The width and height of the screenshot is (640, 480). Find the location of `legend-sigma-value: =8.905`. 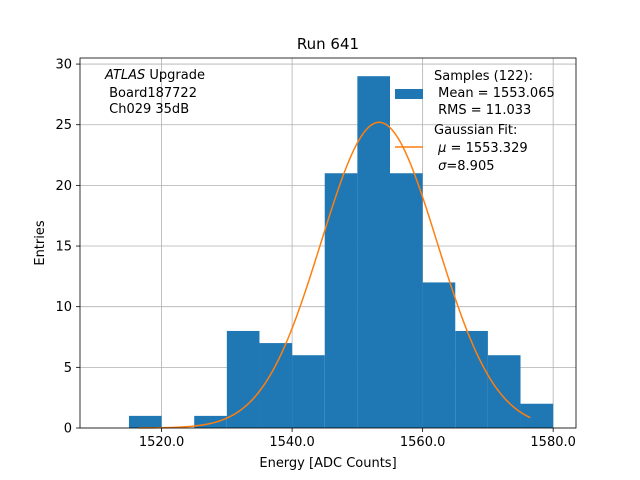

legend-sigma-value: =8.905 is located at coordinates (470, 166).